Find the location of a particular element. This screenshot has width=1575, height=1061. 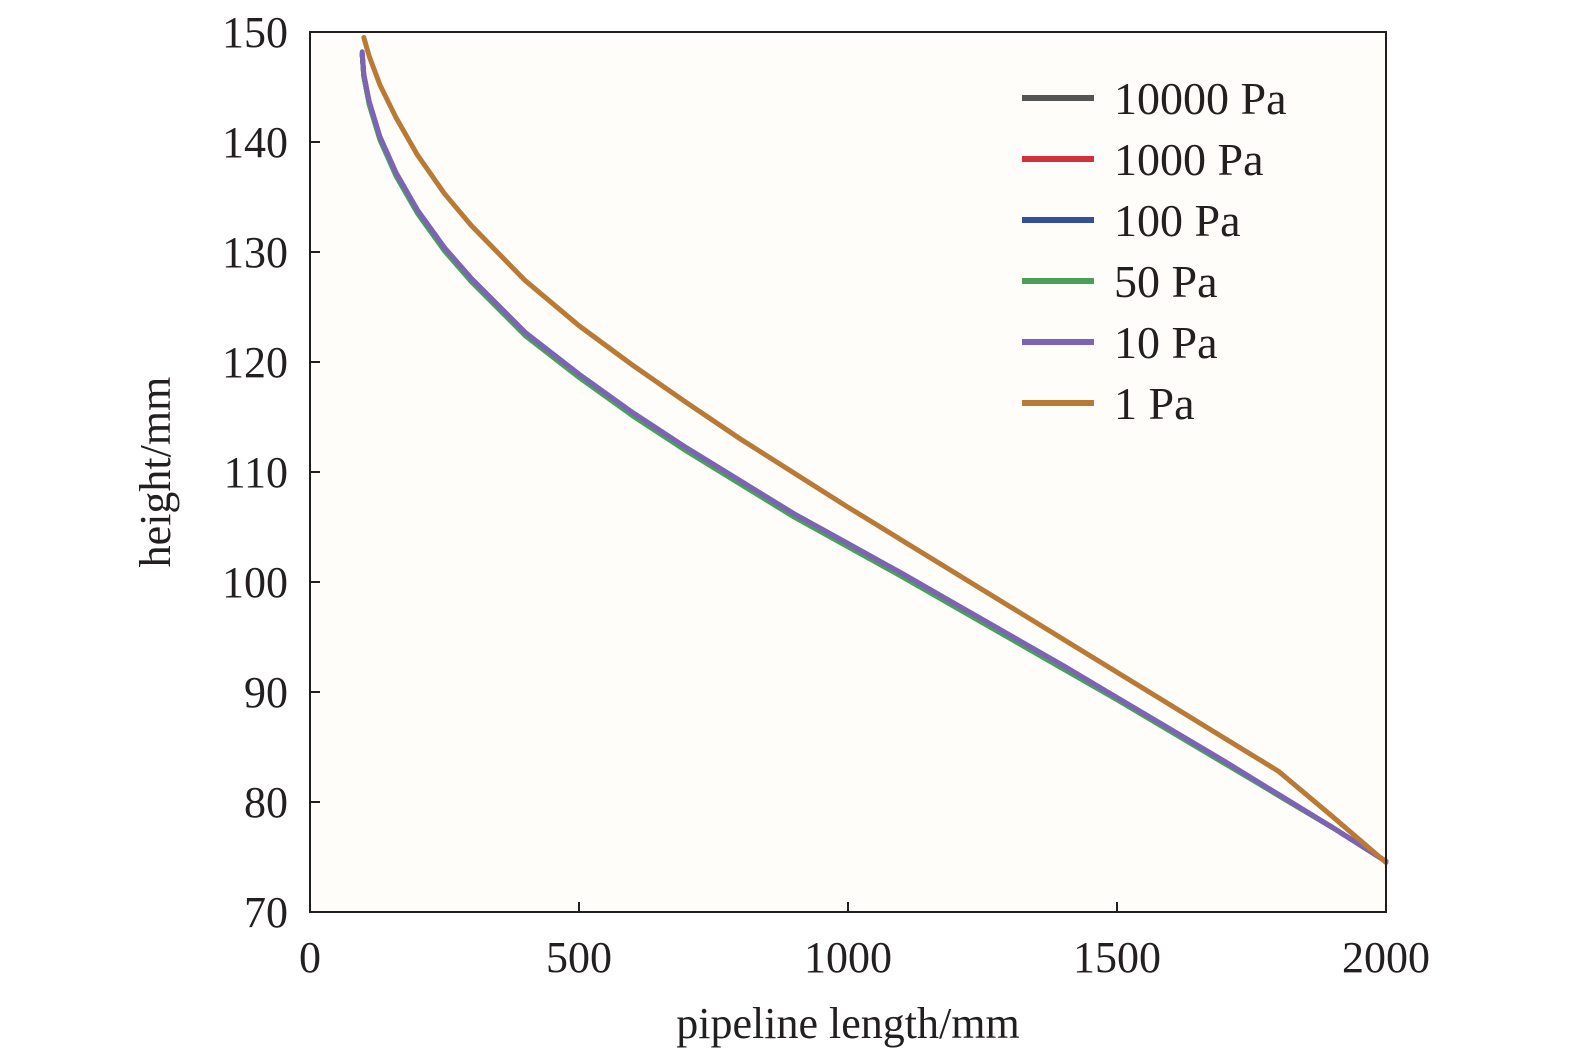

legend-label-5: 1 Pa is located at coordinates (1154, 403).